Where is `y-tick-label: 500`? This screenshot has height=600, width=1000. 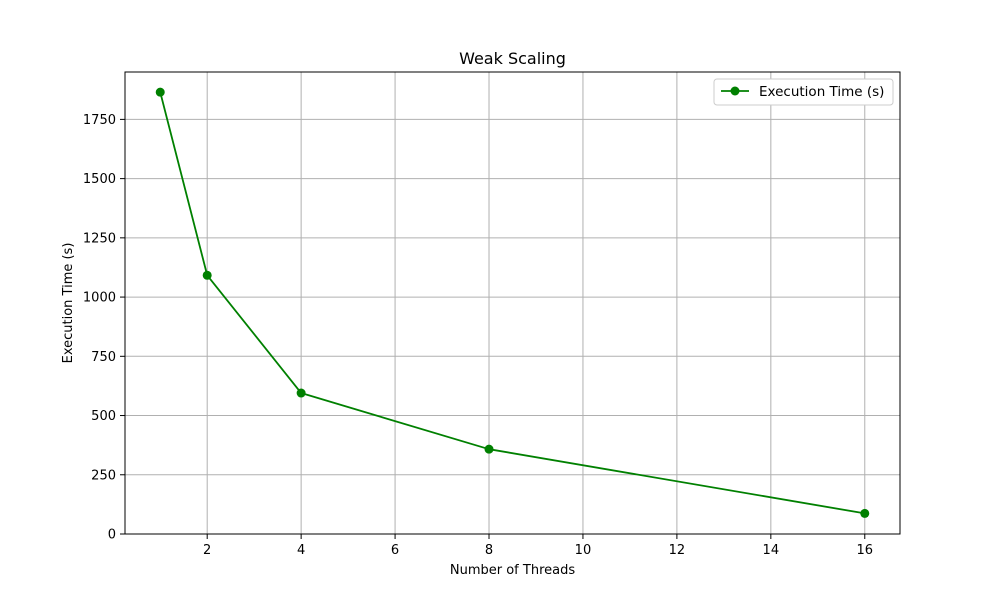
y-tick-label: 500 is located at coordinates (103, 416).